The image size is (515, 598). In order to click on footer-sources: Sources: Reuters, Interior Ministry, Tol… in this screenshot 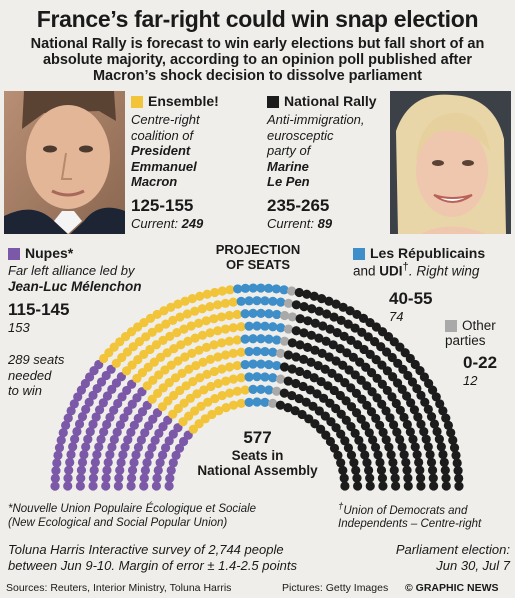, I will do `click(119, 588)`.